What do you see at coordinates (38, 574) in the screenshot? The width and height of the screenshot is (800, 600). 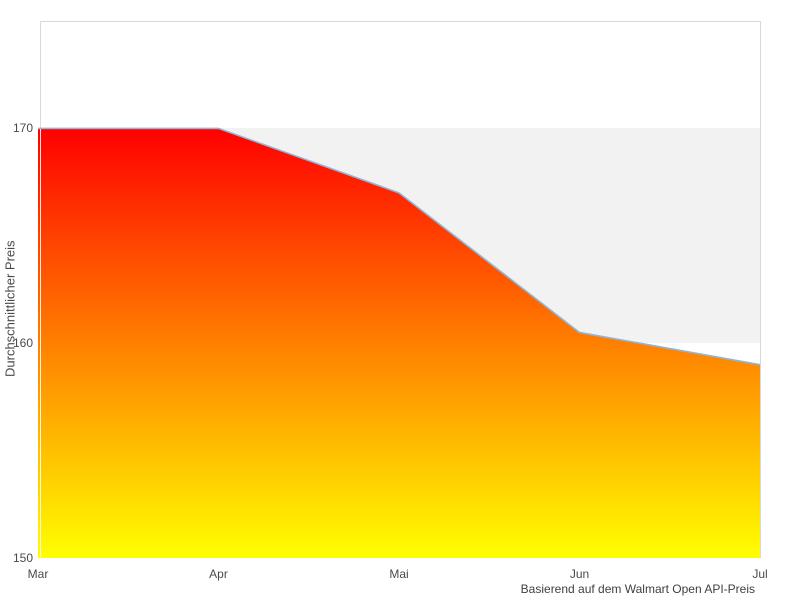 I see `x-tick-label: Mar` at bounding box center [38, 574].